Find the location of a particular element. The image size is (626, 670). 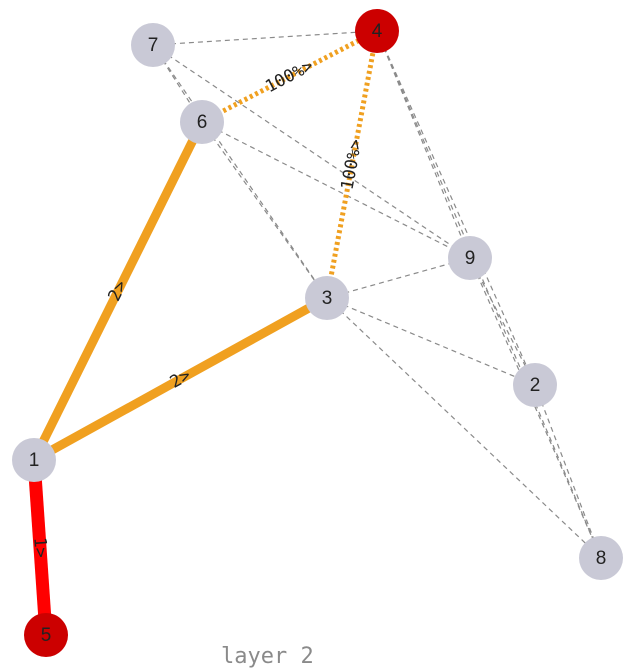

edge-label-6-4: 100%> is located at coordinates (289, 76).